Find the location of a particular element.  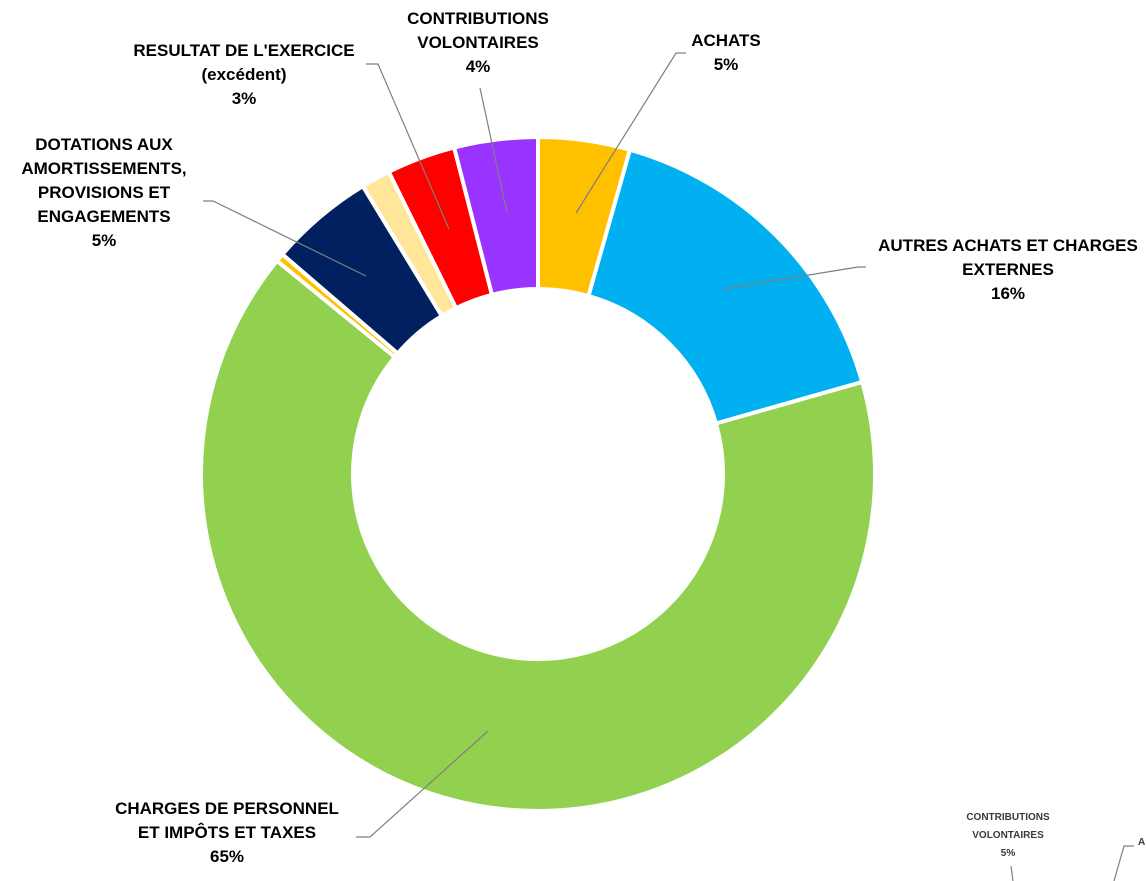

data-label-text: (excédent) is located at coordinates (243, 74).